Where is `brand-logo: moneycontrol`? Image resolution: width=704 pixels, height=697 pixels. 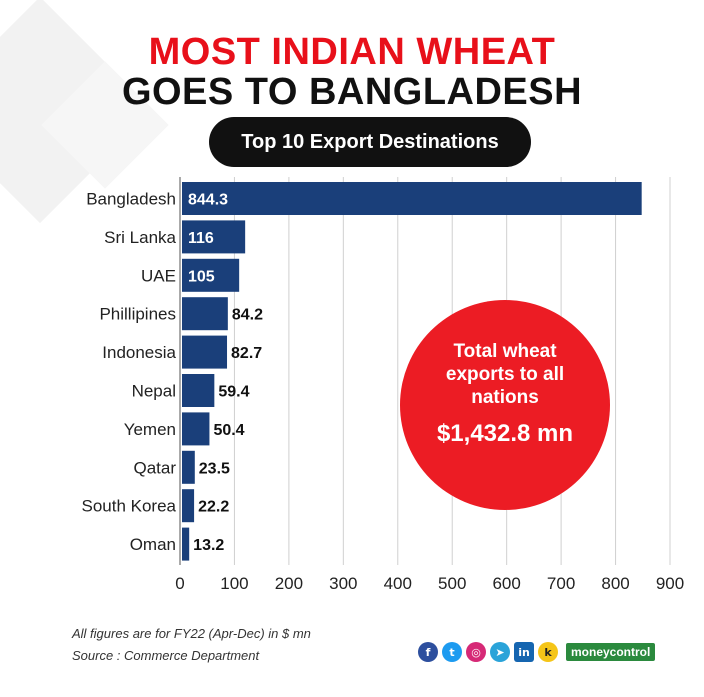 brand-logo: moneycontrol is located at coordinates (611, 652).